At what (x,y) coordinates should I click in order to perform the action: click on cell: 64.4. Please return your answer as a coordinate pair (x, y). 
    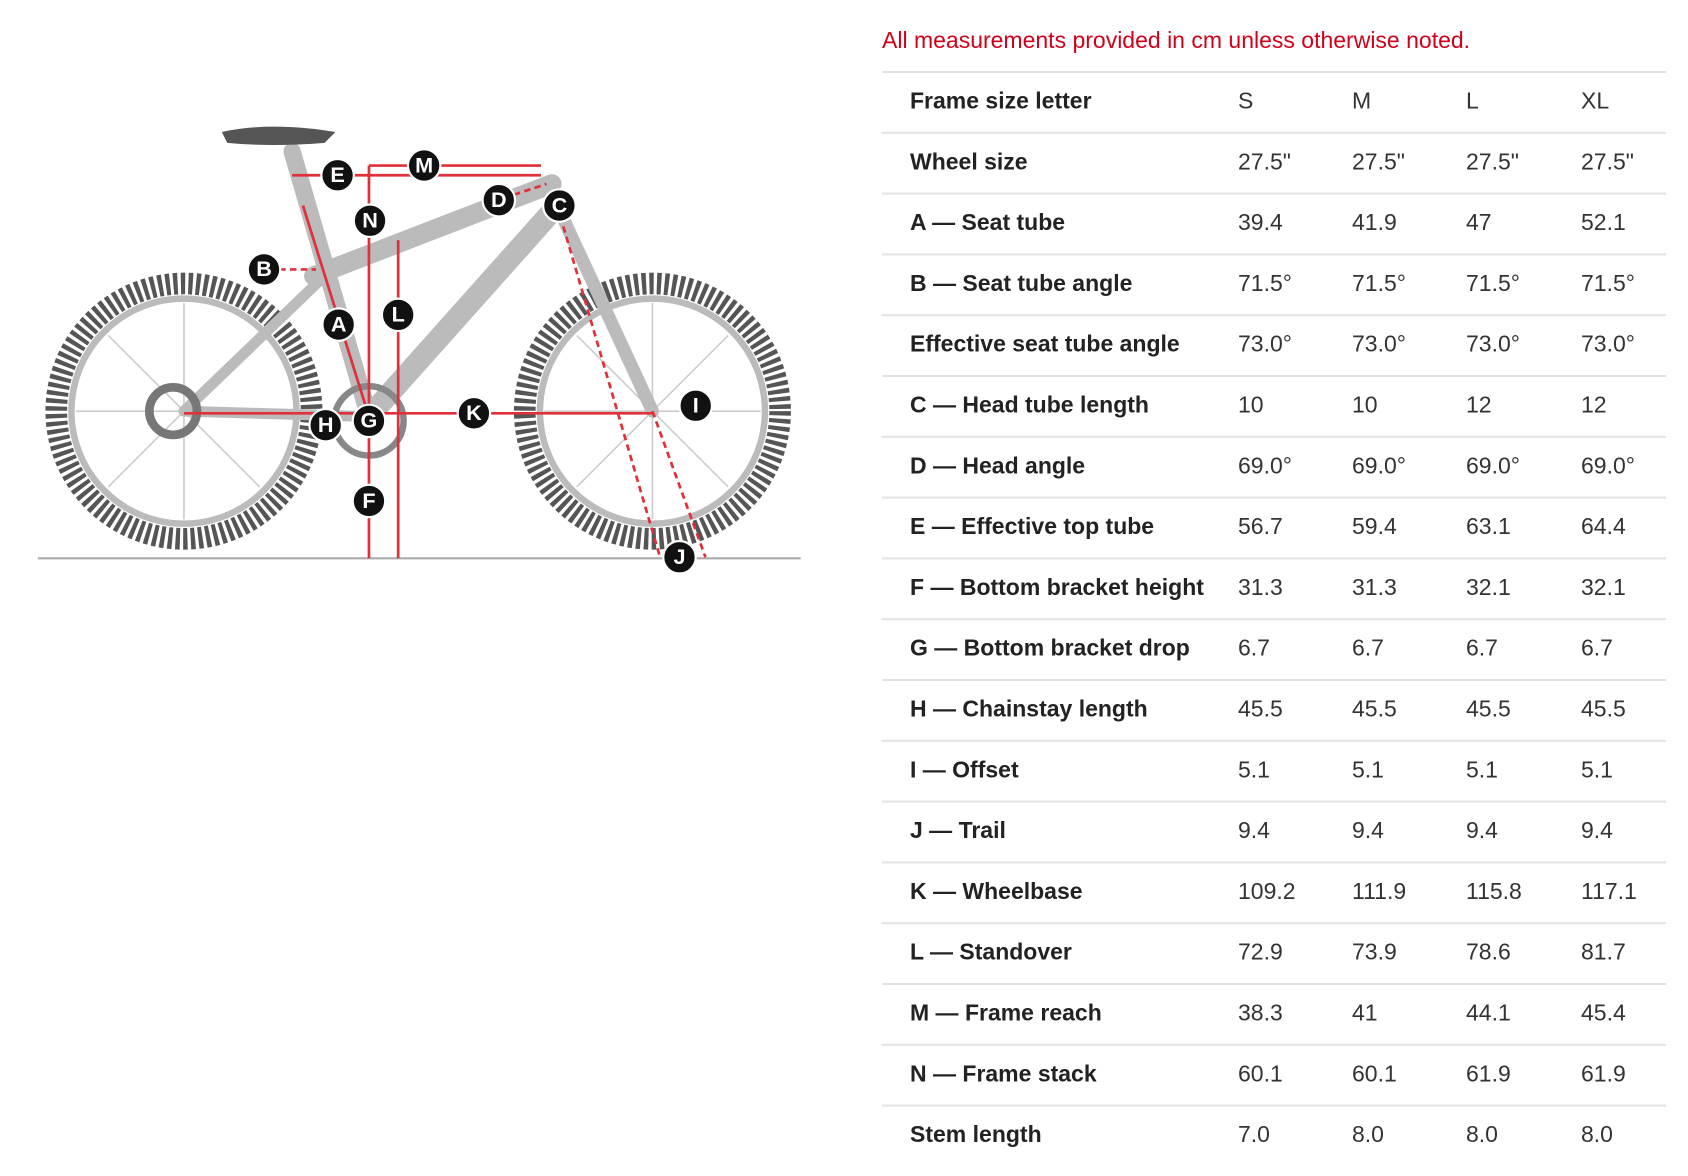
    Looking at the image, I should click on (1603, 526).